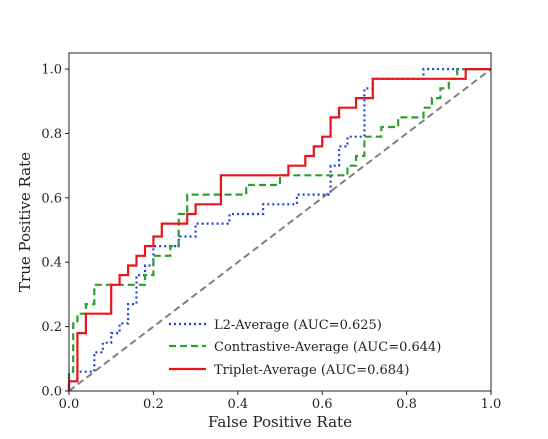  Describe the element at coordinates (280, 422) in the screenshot. I see `x-axis-label: False Positive Rate` at that location.